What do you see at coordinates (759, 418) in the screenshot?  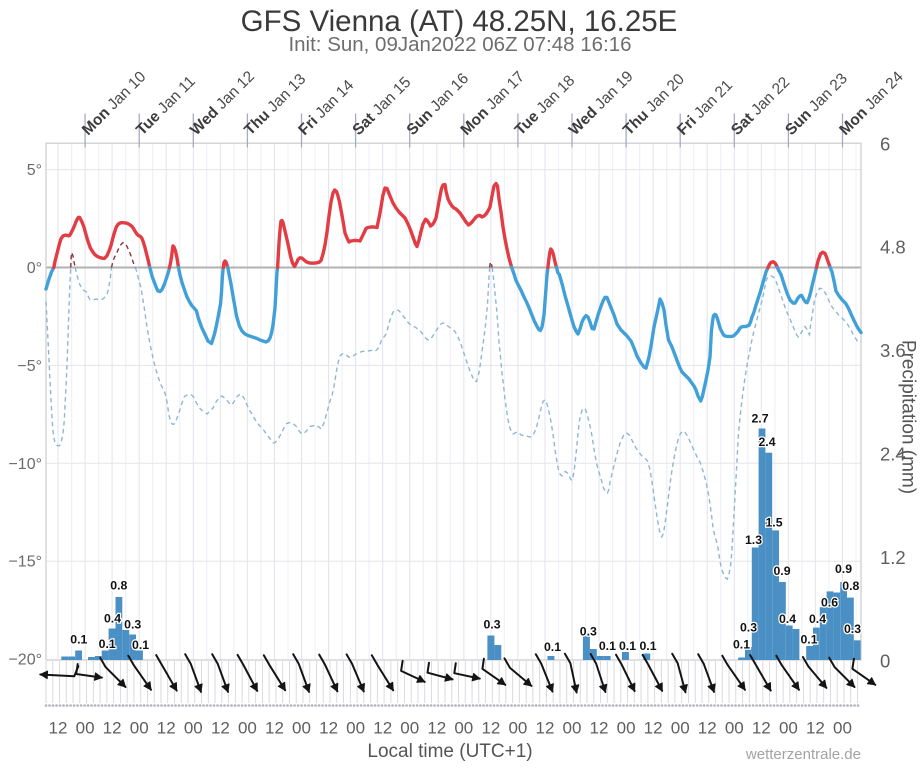 I see `svg-text: 2.7` at bounding box center [759, 418].